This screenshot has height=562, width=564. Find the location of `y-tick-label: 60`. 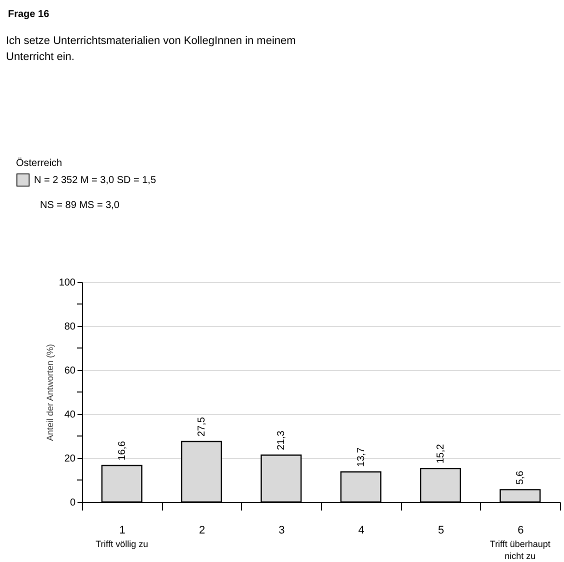

y-tick-label: 60 is located at coordinates (70, 371).